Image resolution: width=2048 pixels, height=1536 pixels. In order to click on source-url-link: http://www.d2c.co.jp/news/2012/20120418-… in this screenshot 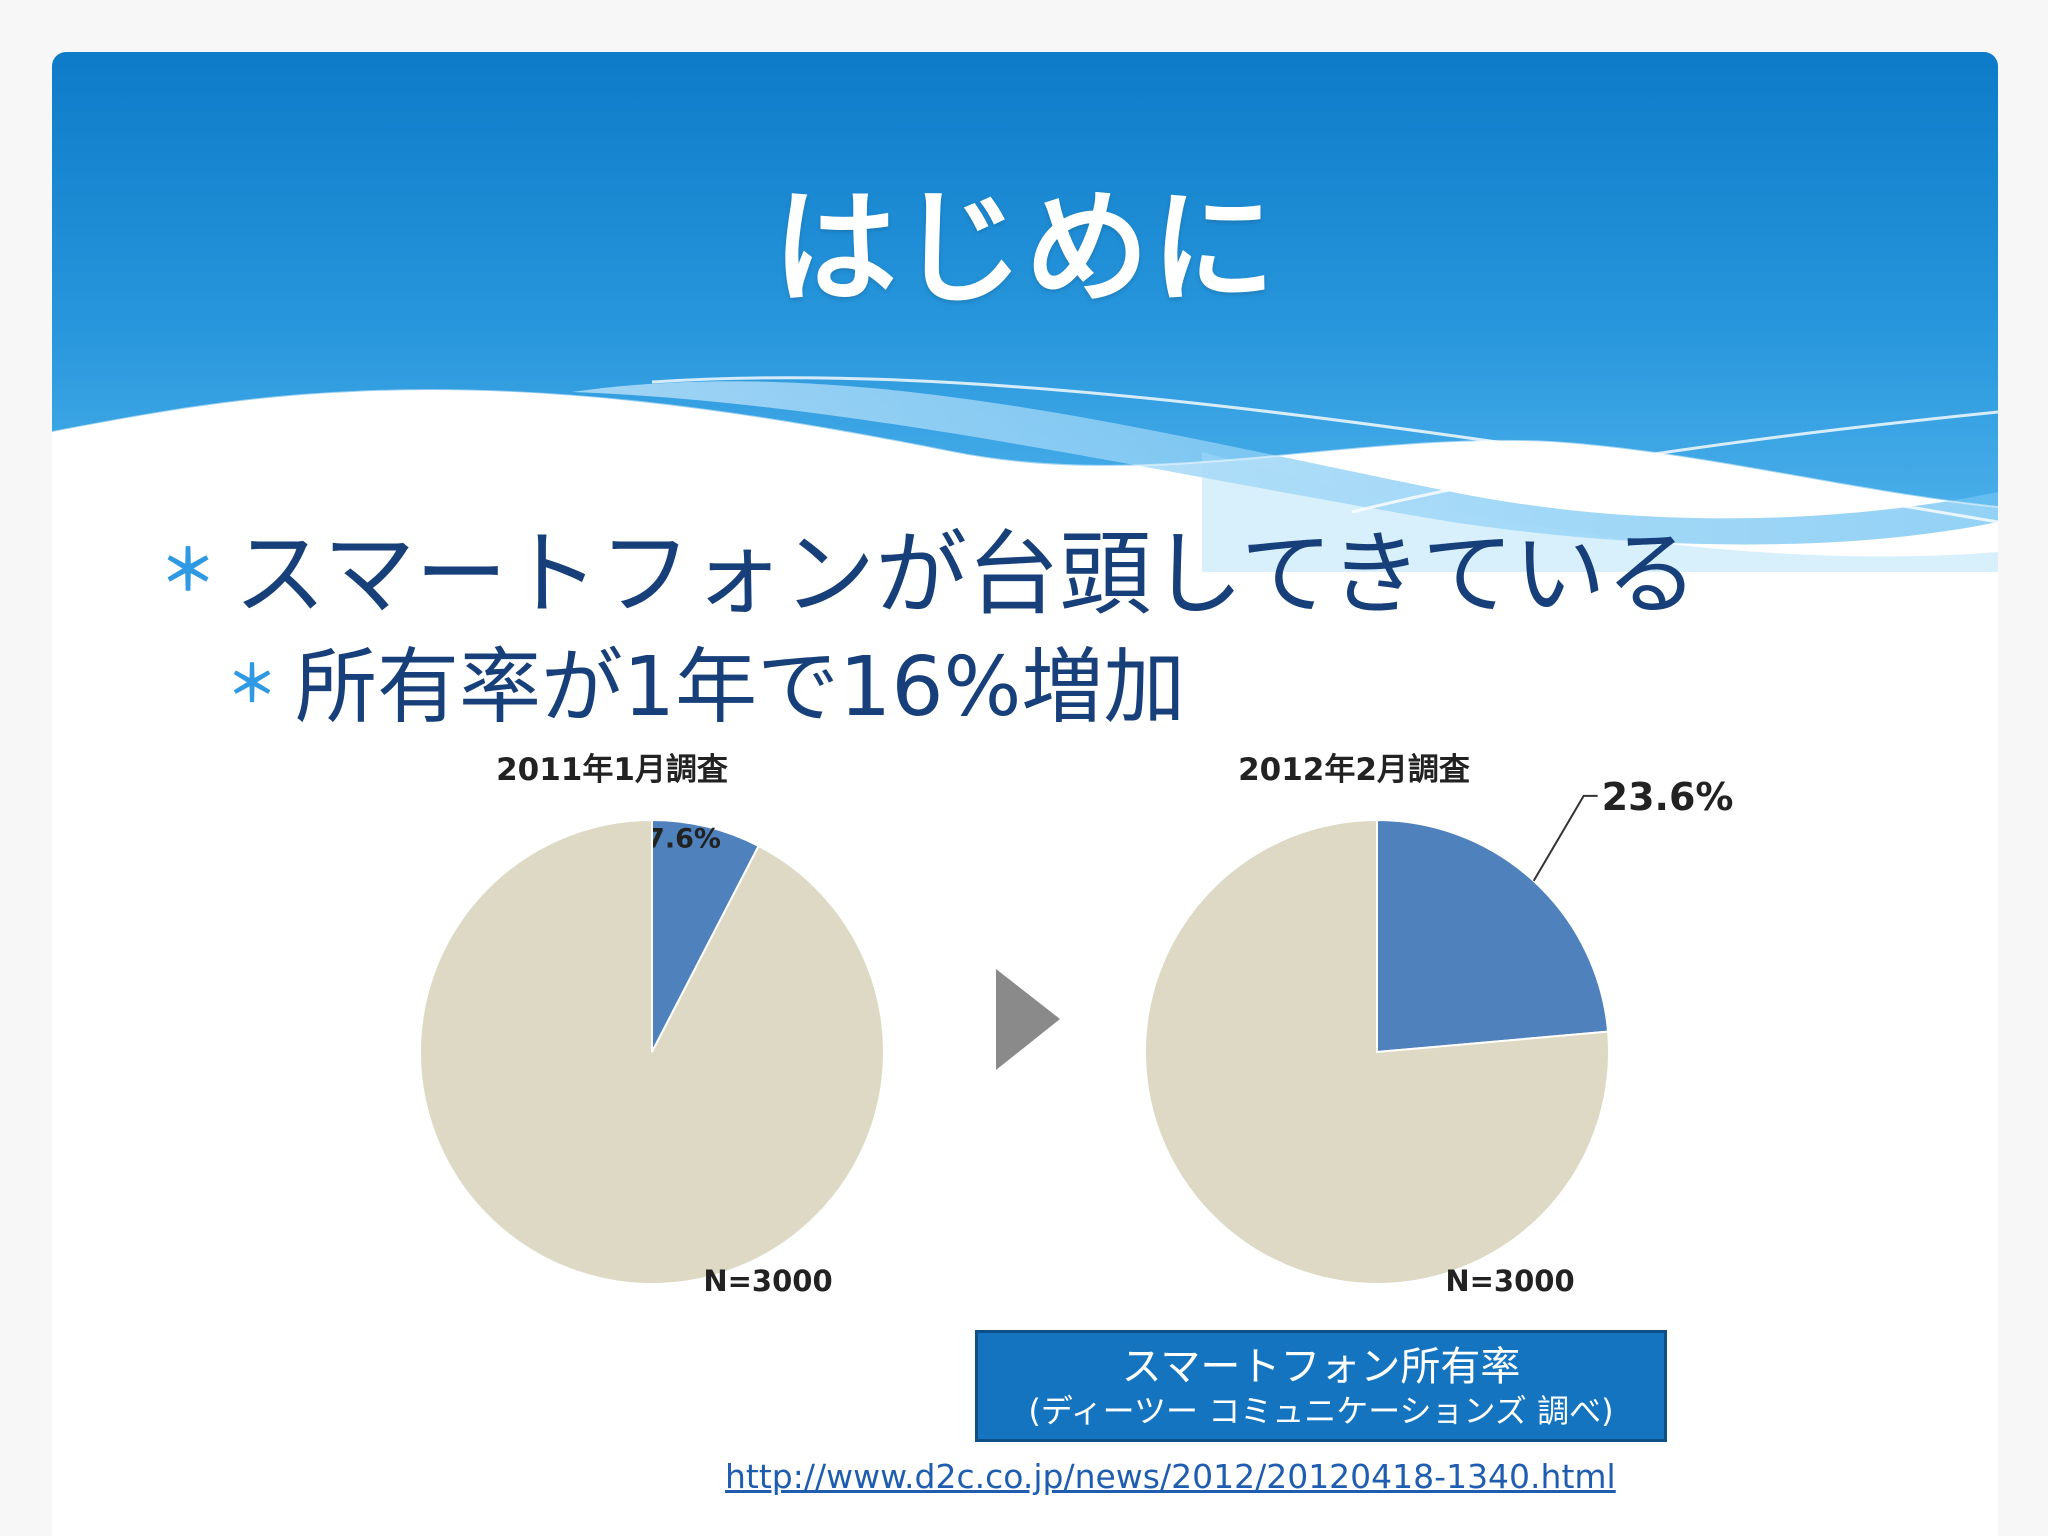, I will do `click(1170, 1476)`.